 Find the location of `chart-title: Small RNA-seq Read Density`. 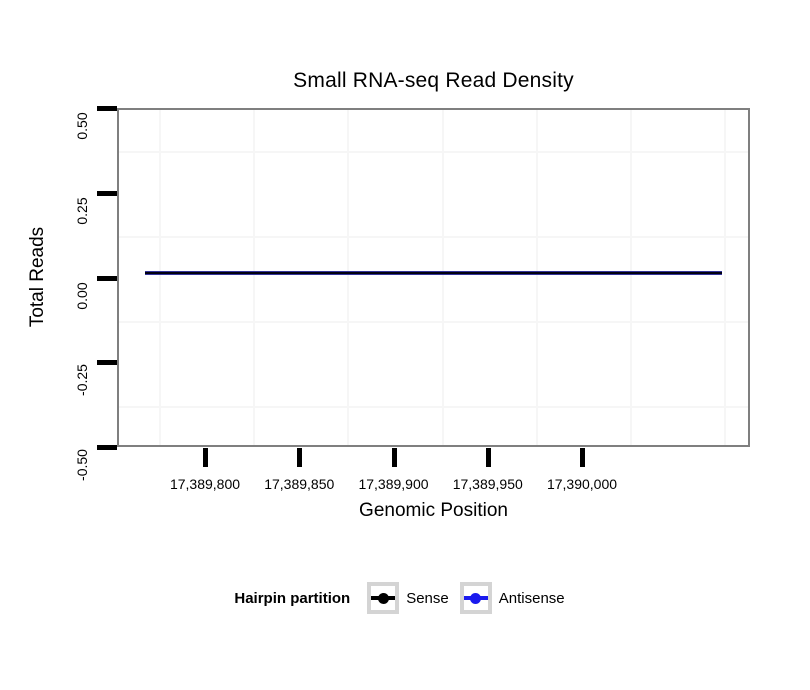

chart-title: Small RNA-seq Read Density is located at coordinates (433, 80).